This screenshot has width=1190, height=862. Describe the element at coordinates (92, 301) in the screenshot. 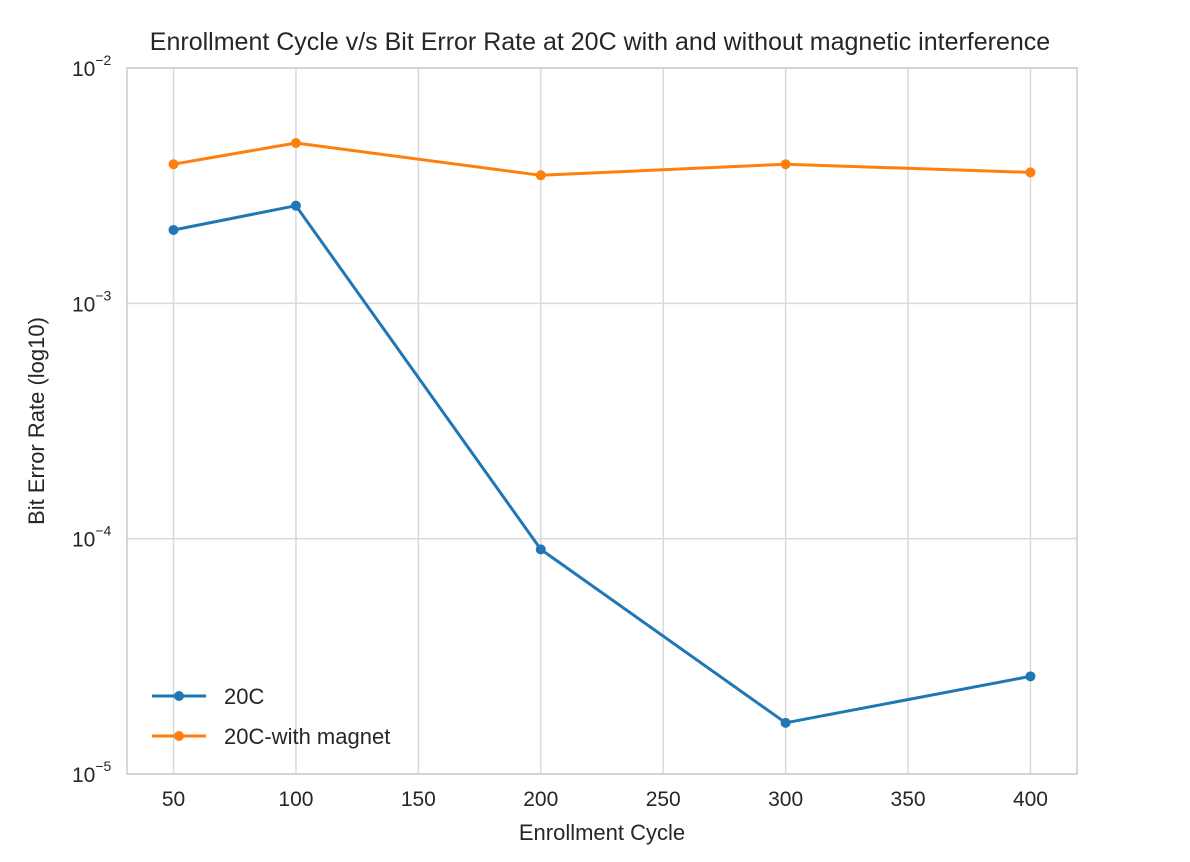

I see `y-tick-label: 10⁻³` at that location.